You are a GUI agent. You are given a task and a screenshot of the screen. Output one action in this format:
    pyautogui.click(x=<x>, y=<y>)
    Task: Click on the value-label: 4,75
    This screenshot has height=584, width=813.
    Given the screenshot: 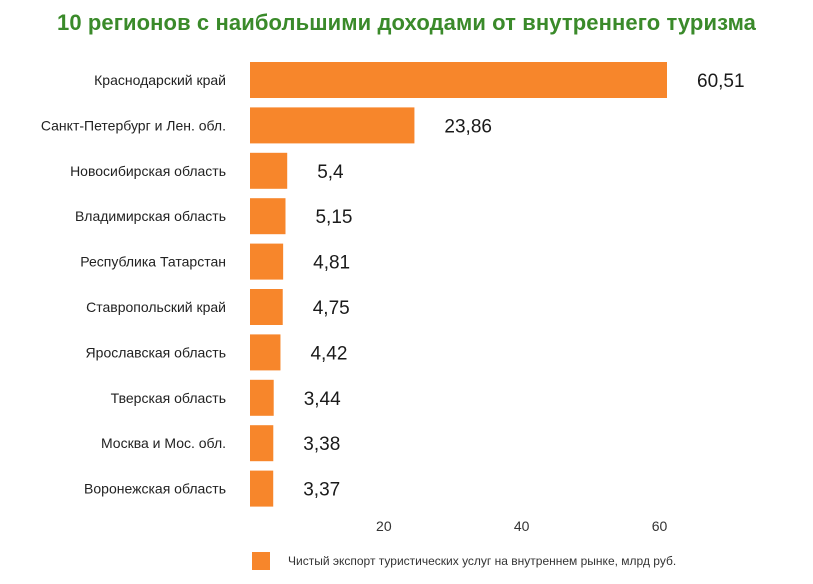 What is the action you would take?
    pyautogui.click(x=331, y=308)
    